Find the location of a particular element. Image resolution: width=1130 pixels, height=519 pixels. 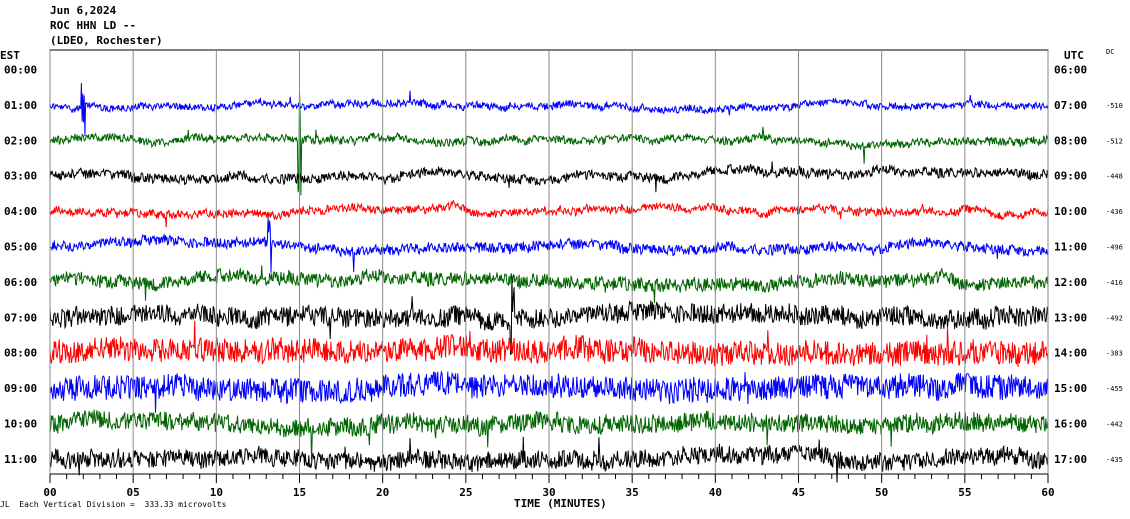

x-tick-label-7: 35 is located at coordinates (632, 492).